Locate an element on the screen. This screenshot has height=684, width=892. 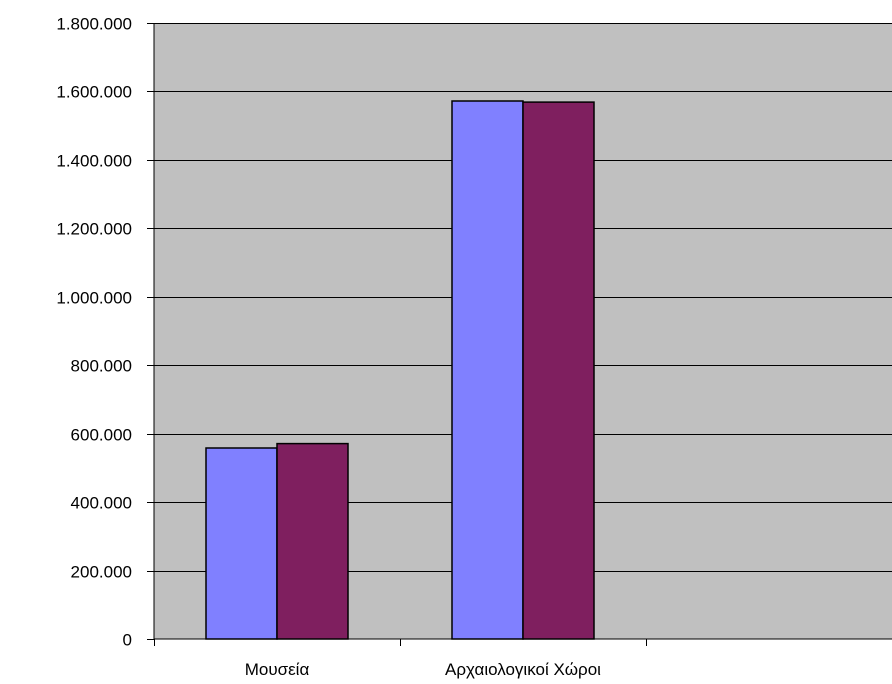
y-tick-label: 200.000 is located at coordinates (101, 572).